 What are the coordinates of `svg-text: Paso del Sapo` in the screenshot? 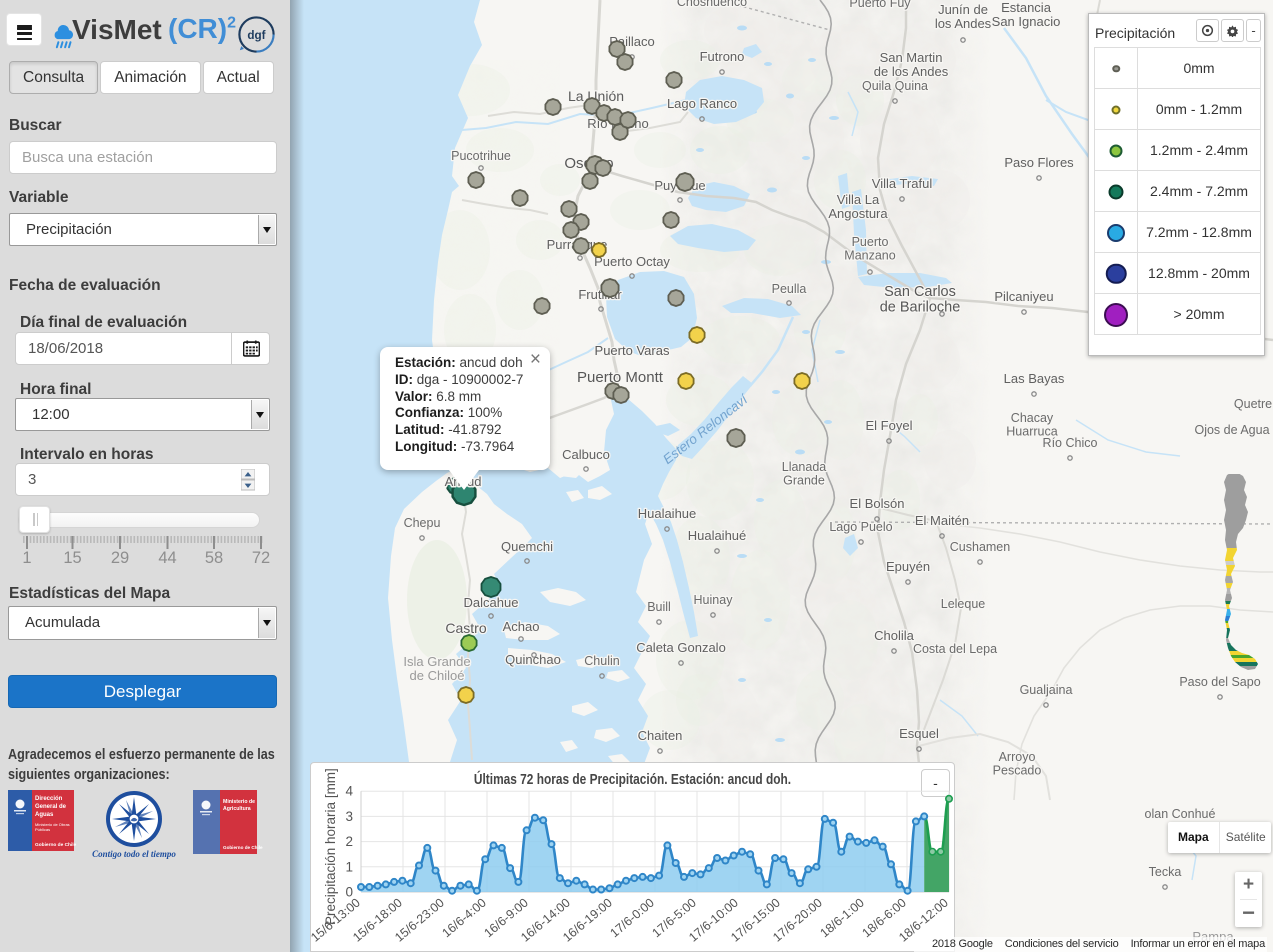 It's located at (1219, 682).